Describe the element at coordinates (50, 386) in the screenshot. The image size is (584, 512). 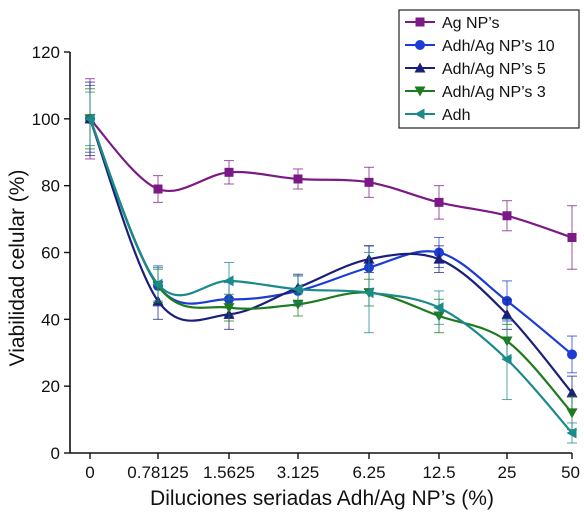
I see `y-tick-label: 20` at that location.